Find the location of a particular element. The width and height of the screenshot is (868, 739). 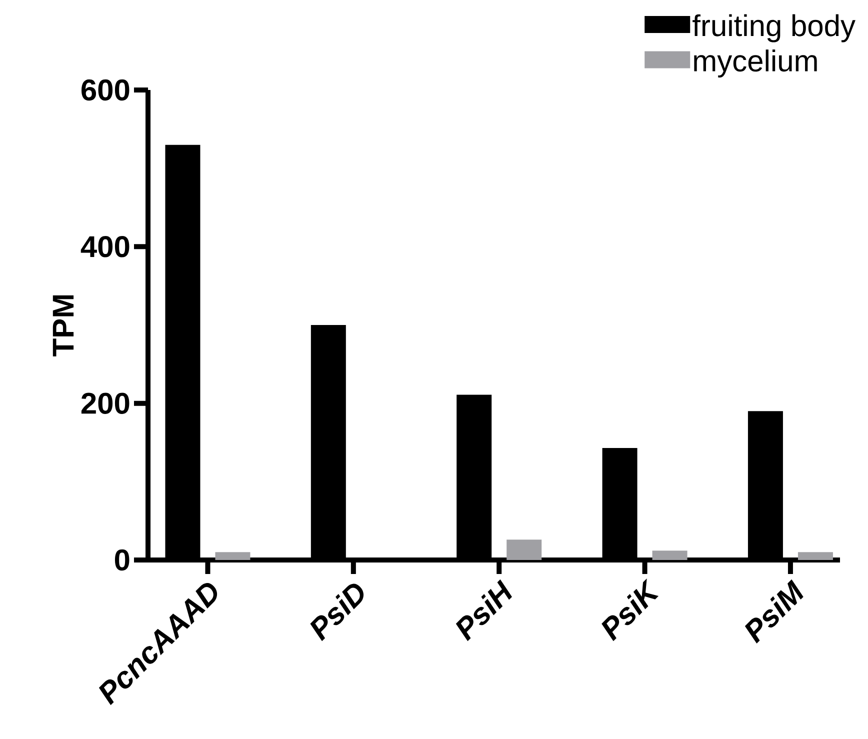

y-tick-label: 400 is located at coordinates (105, 247).